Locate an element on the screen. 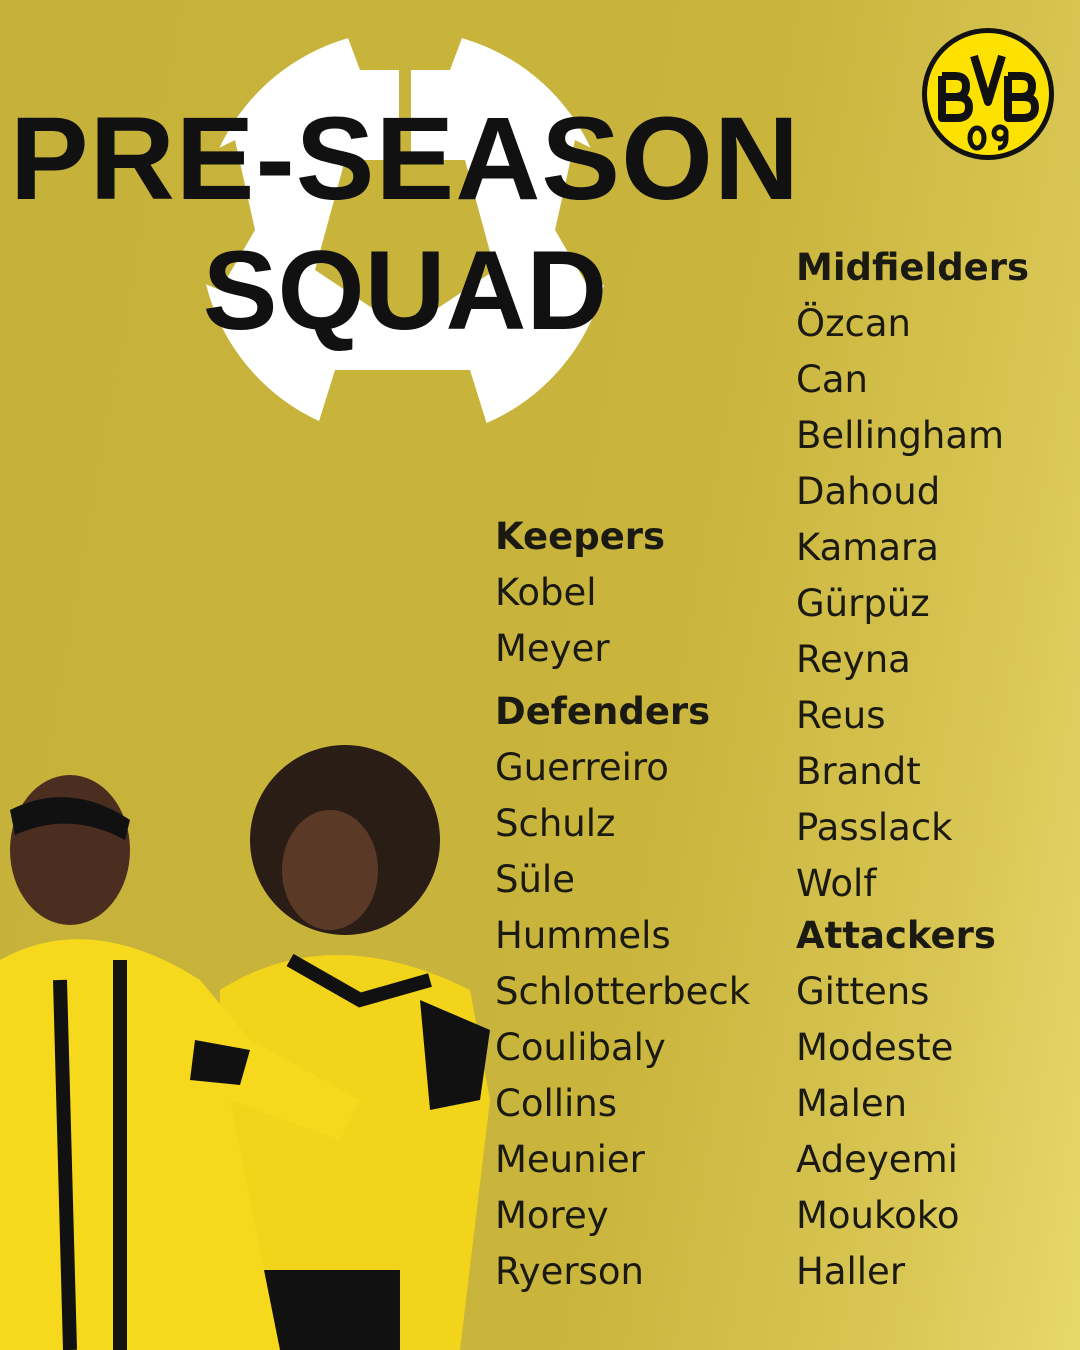 The height and width of the screenshot is (1350, 1080). player-name: Özcan is located at coordinates (854, 323).